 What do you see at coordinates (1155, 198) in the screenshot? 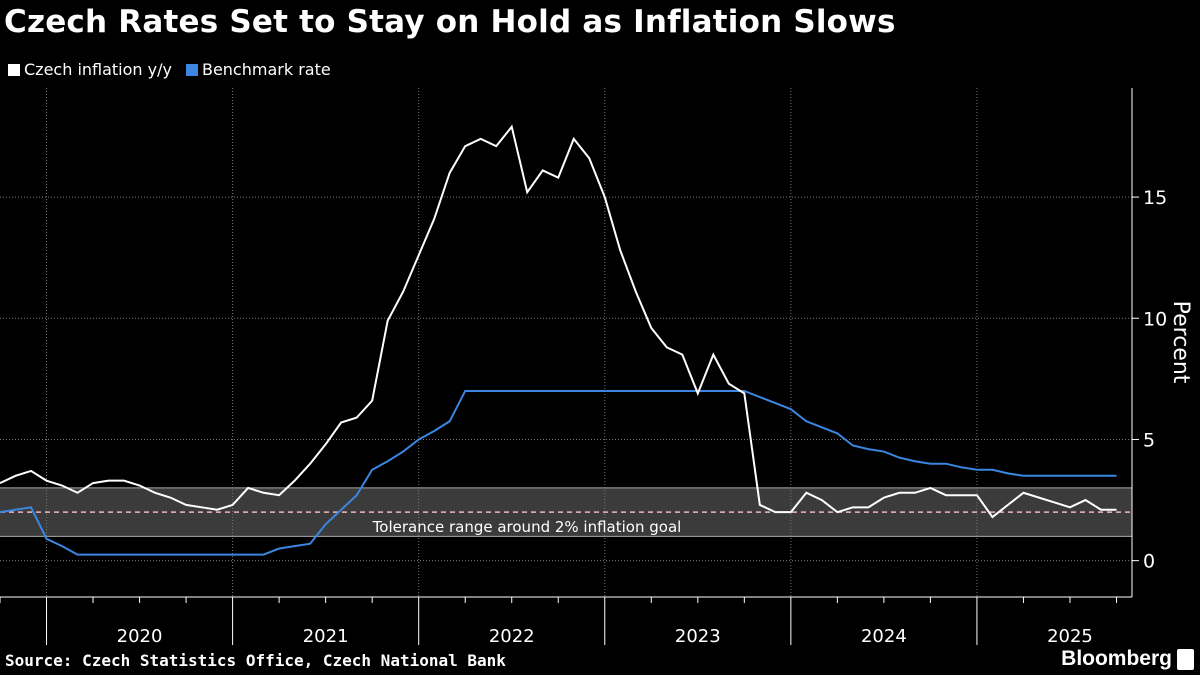
I see `y-tick-label: 15` at bounding box center [1155, 198].